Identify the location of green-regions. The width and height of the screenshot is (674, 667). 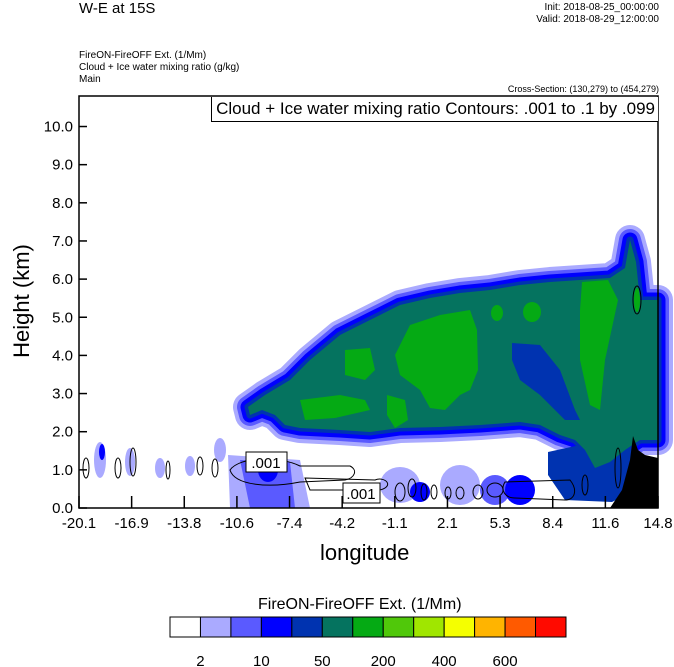
(470, 354).